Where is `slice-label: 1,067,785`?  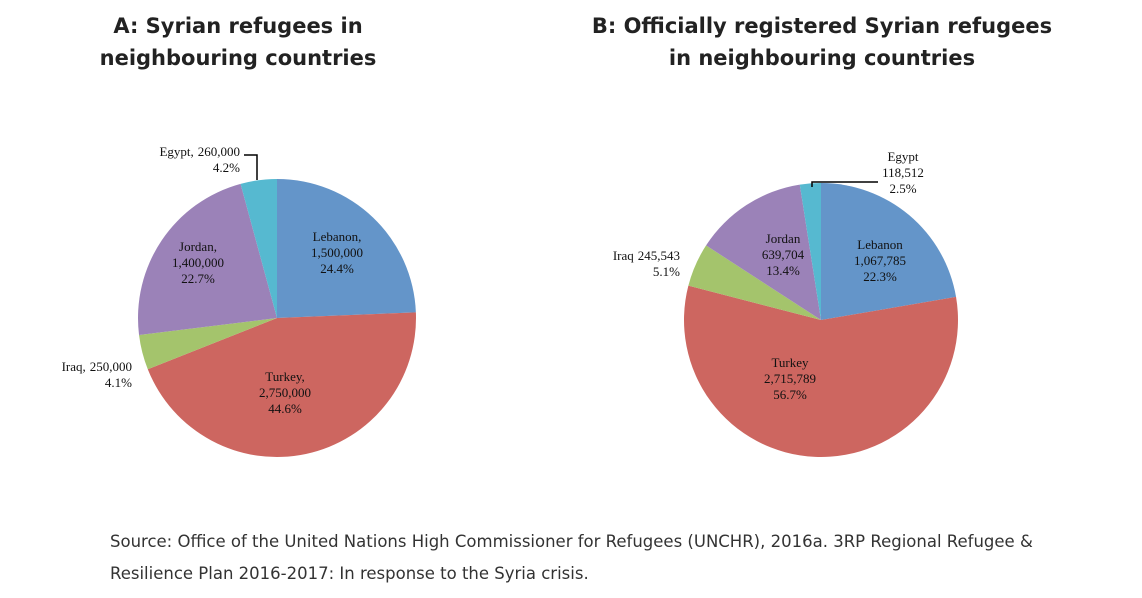 slice-label: 1,067,785 is located at coordinates (880, 260).